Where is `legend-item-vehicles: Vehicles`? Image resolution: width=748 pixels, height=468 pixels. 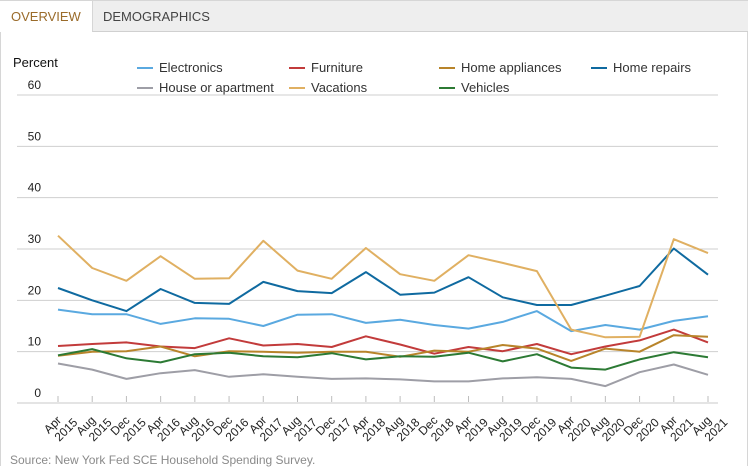 legend-item-vehicles: Vehicles is located at coordinates (474, 88).